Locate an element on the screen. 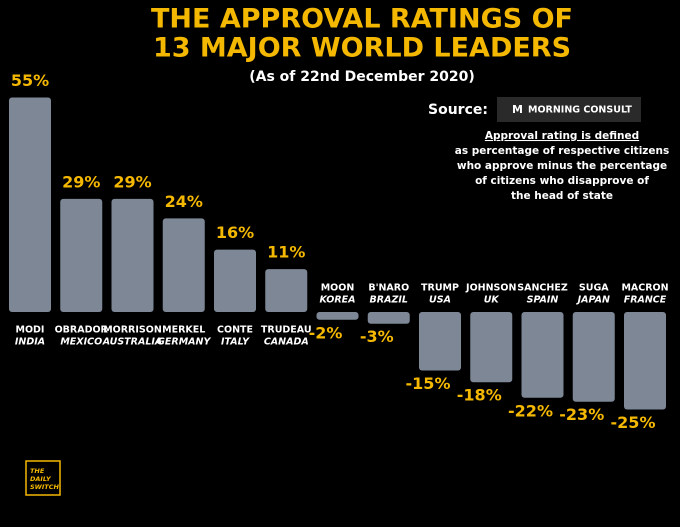 This screenshot has width=680, height=527. leader-name: MACRON is located at coordinates (644, 288).